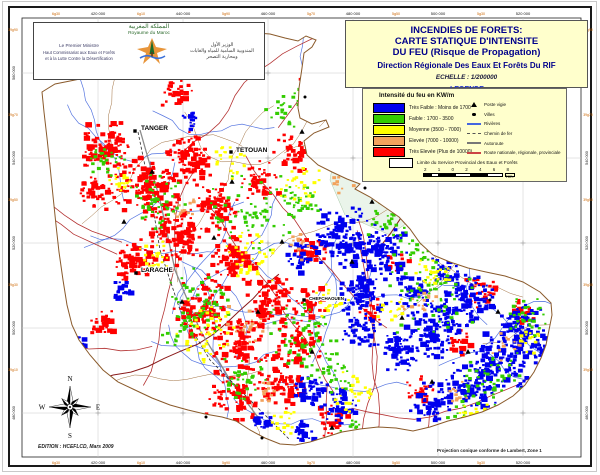 This screenshot has height=475, width=600. What do you see at coordinates (268, 13) in the screenshot?
I see `svg-text: 460 000` at bounding box center [268, 13].